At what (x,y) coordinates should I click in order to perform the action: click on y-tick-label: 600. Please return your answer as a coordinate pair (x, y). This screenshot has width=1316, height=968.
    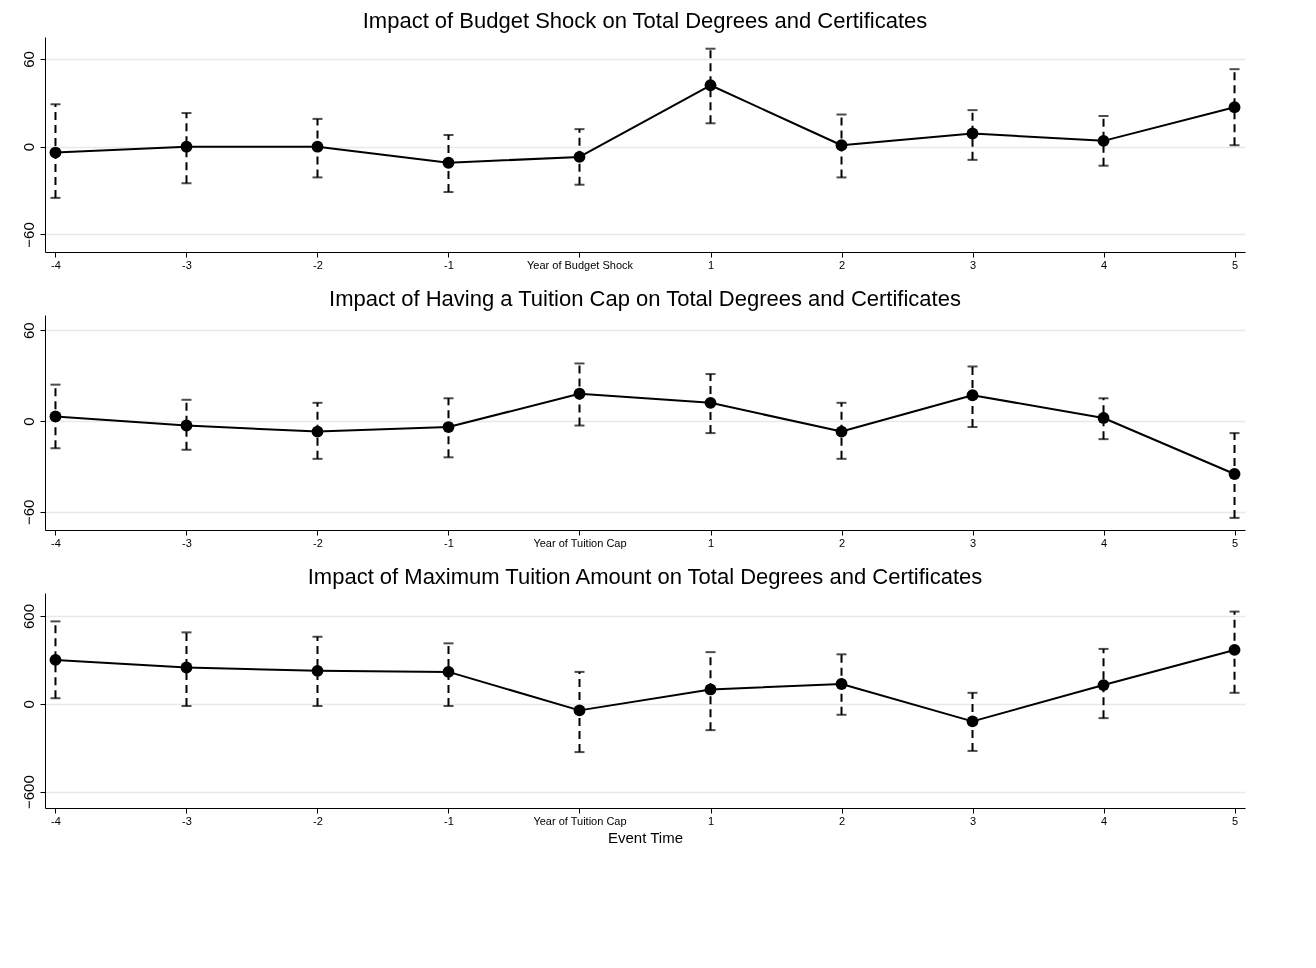
    Looking at the image, I should click on (28, 616).